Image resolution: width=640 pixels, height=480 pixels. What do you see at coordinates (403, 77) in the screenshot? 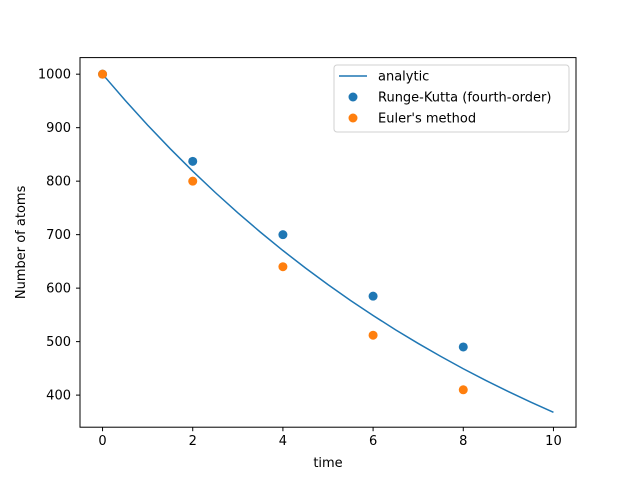
I see `legend-label: analytic` at bounding box center [403, 77].